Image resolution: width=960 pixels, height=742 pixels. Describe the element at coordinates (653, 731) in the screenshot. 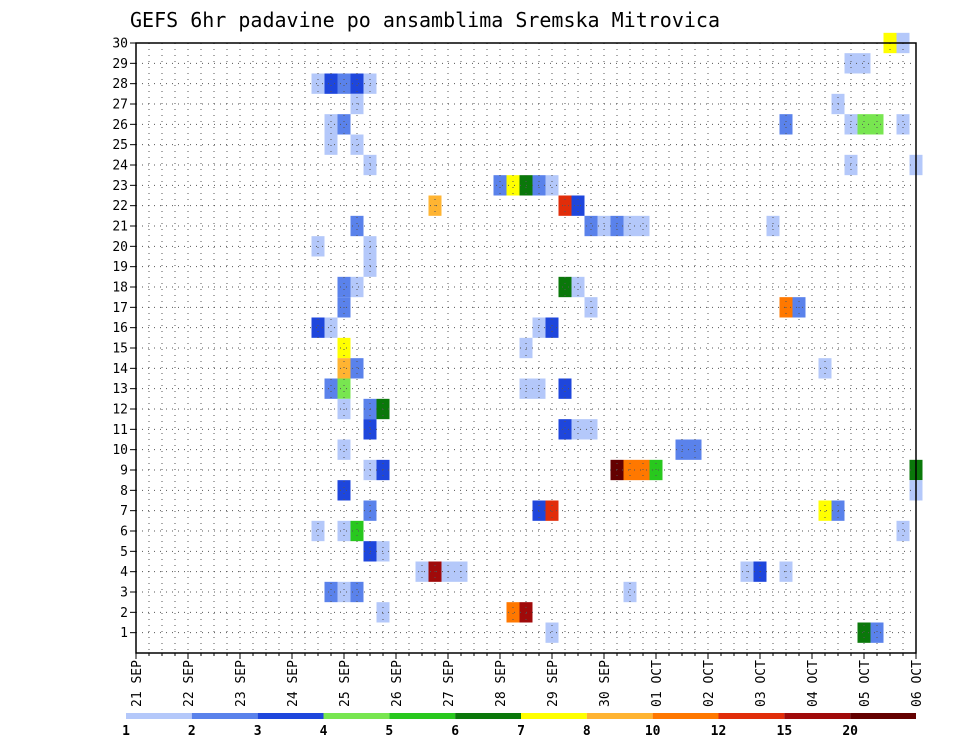

I see `colorbar-label: 10` at that location.